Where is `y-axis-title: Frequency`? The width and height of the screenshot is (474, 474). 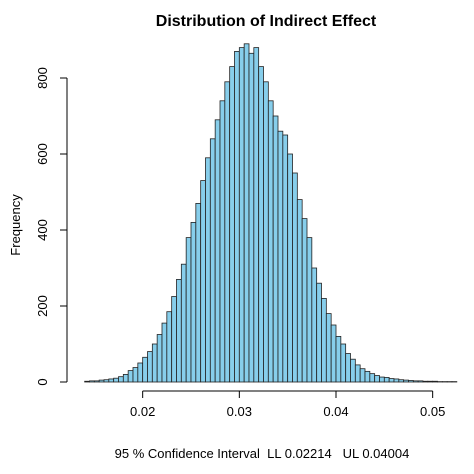
y-axis-title: Frequency is located at coordinates (15, 225).